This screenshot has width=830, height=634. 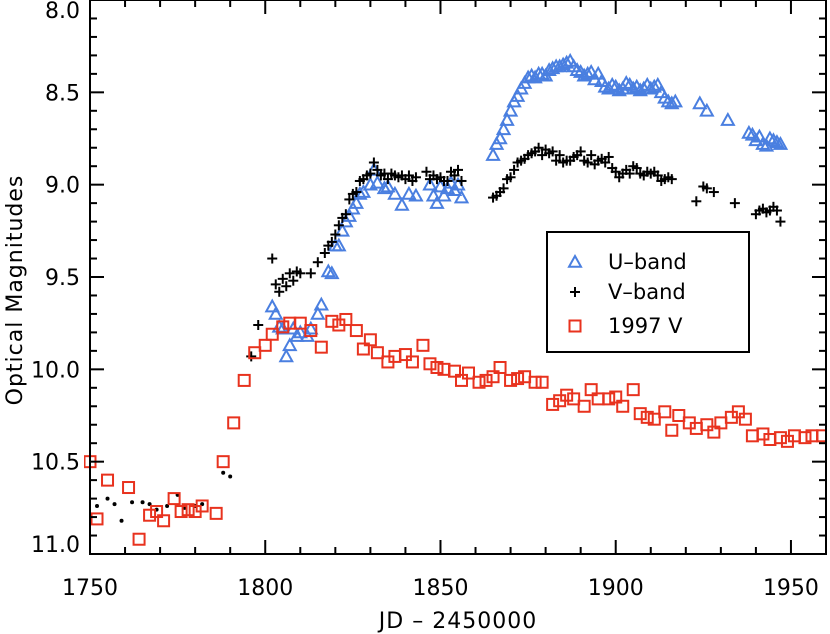 I want to click on x-tick-label: 1850, so click(x=440, y=588).